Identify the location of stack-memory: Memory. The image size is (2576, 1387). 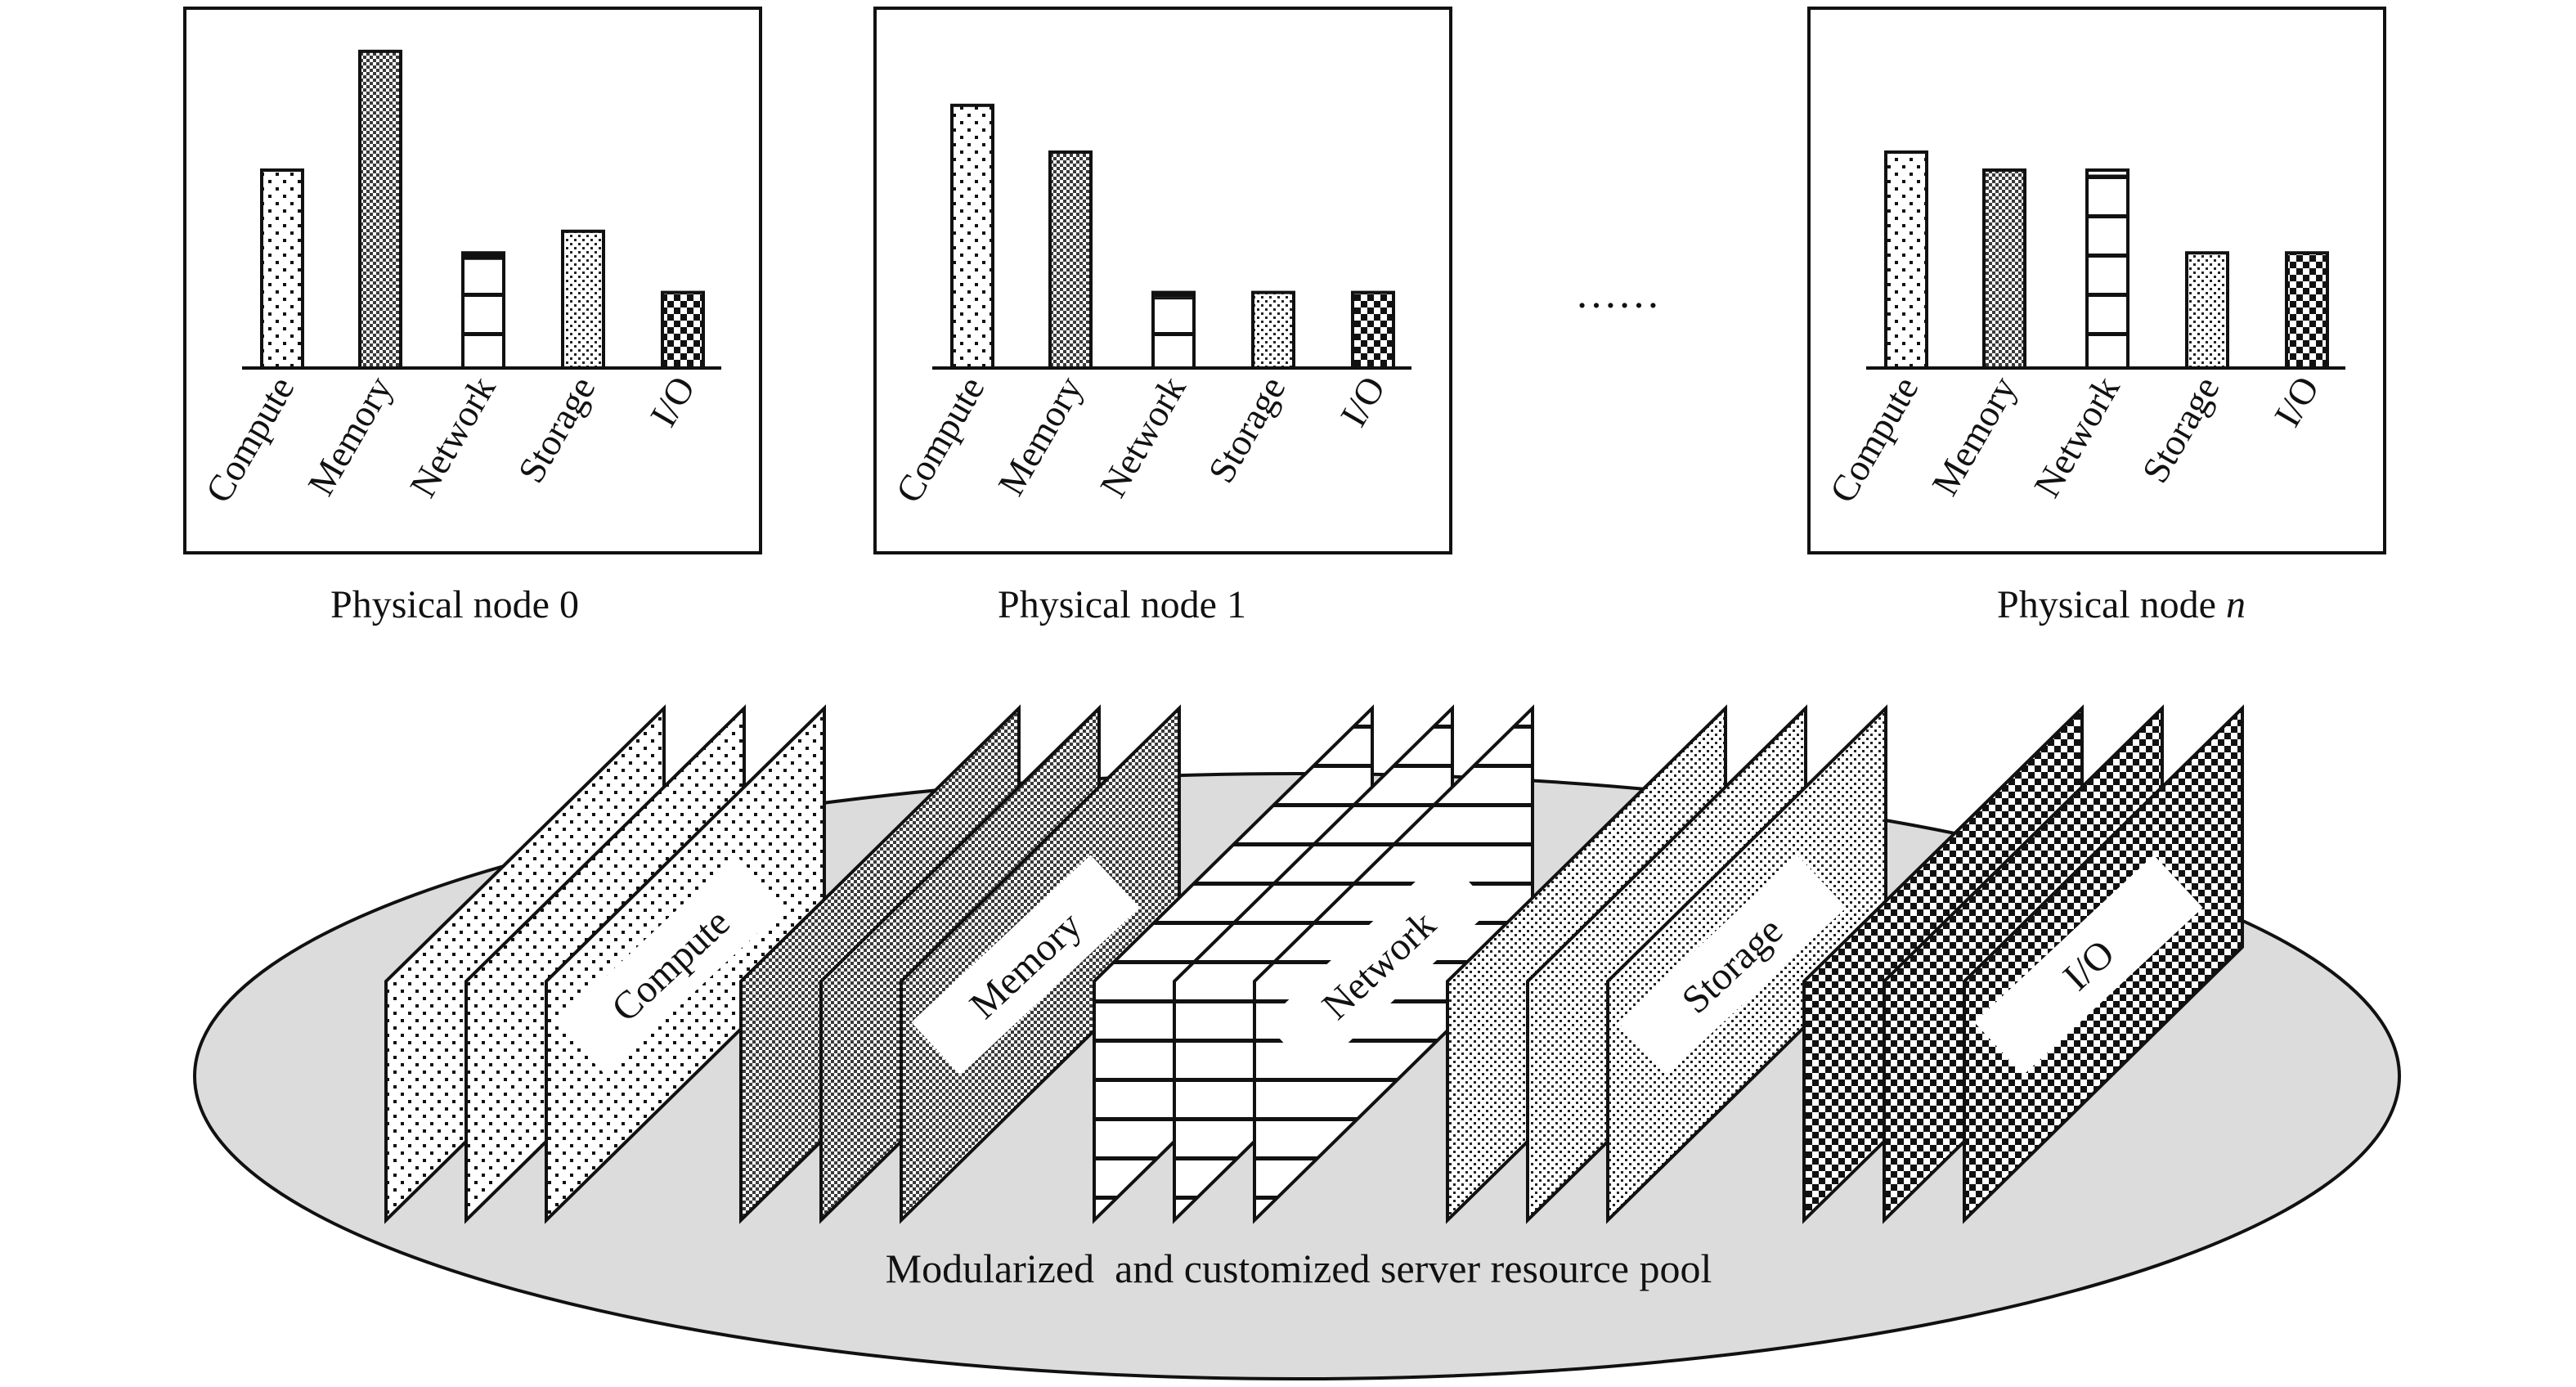
(960, 964).